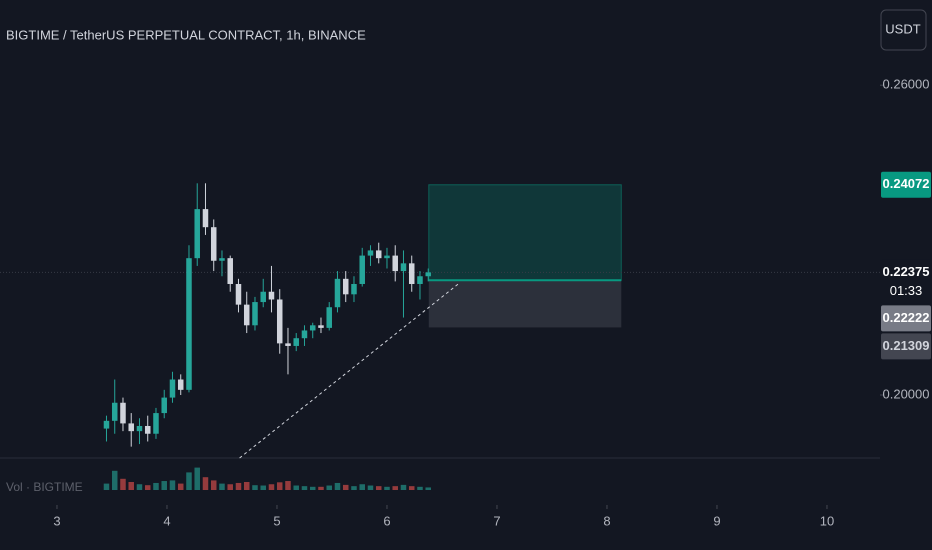 Image resolution: width=932 pixels, height=550 pixels. Describe the element at coordinates (906, 393) in the screenshot. I see `y-tick-label: 0.20000` at that location.